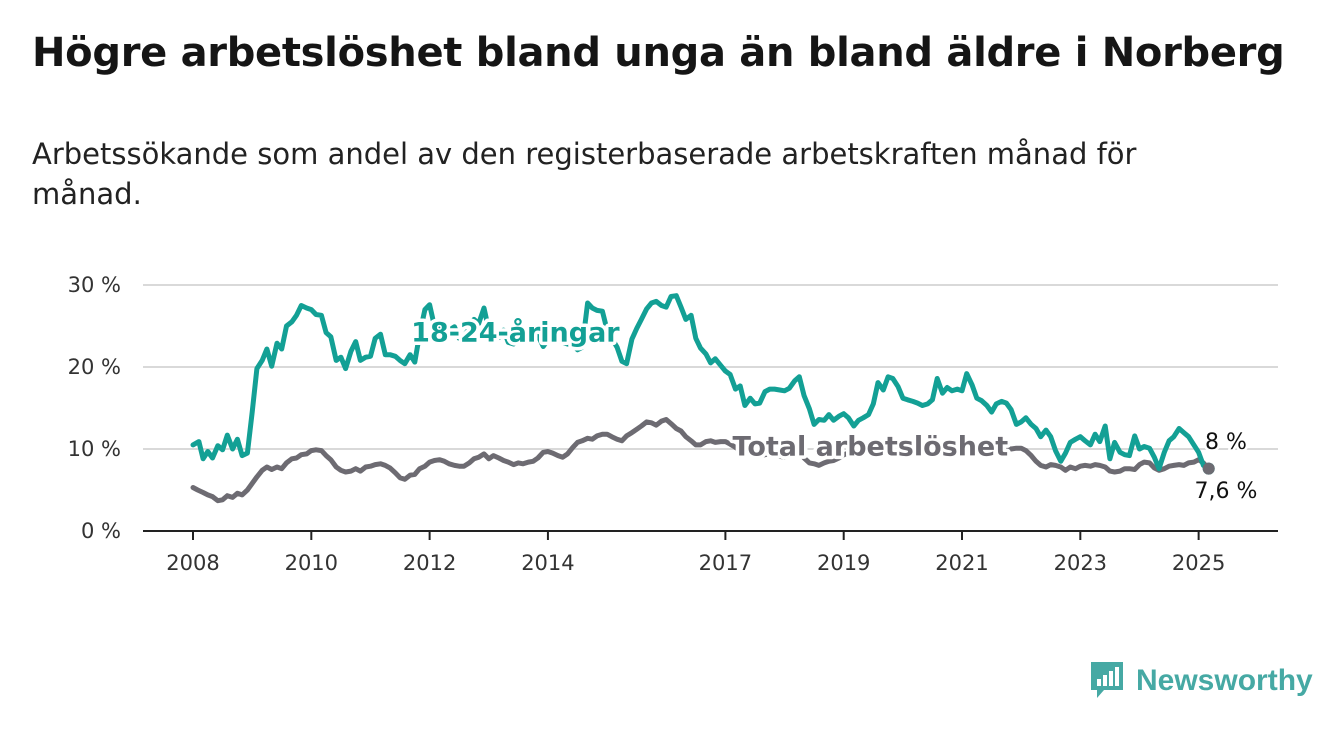 Image resolution: width=1340 pixels, height=734 pixels. I want to click on end-point-total, so click(1208, 468).